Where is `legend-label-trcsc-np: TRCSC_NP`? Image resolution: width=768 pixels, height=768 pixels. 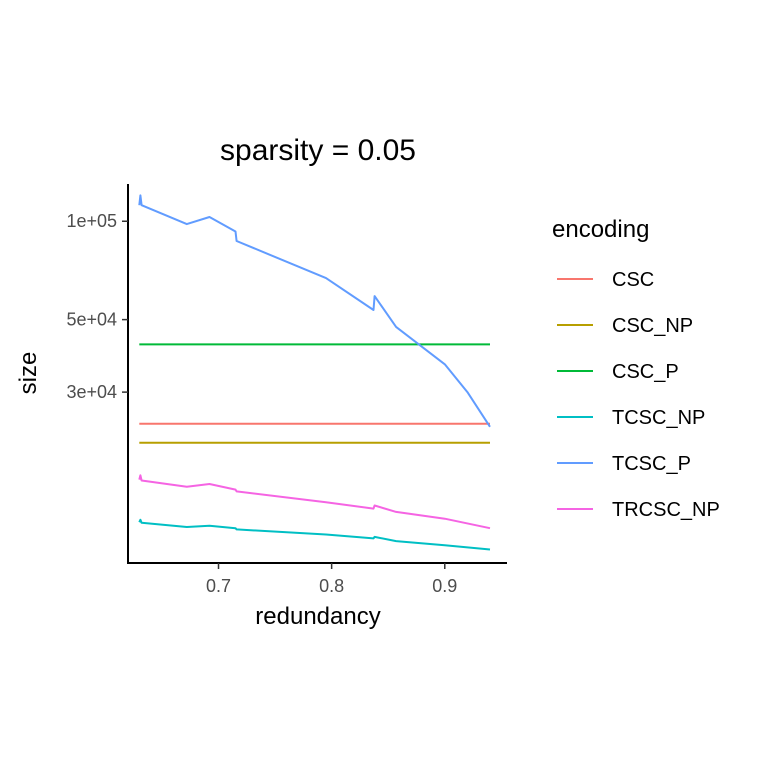
legend-label-trcsc-np: TRCSC_NP is located at coordinates (666, 510).